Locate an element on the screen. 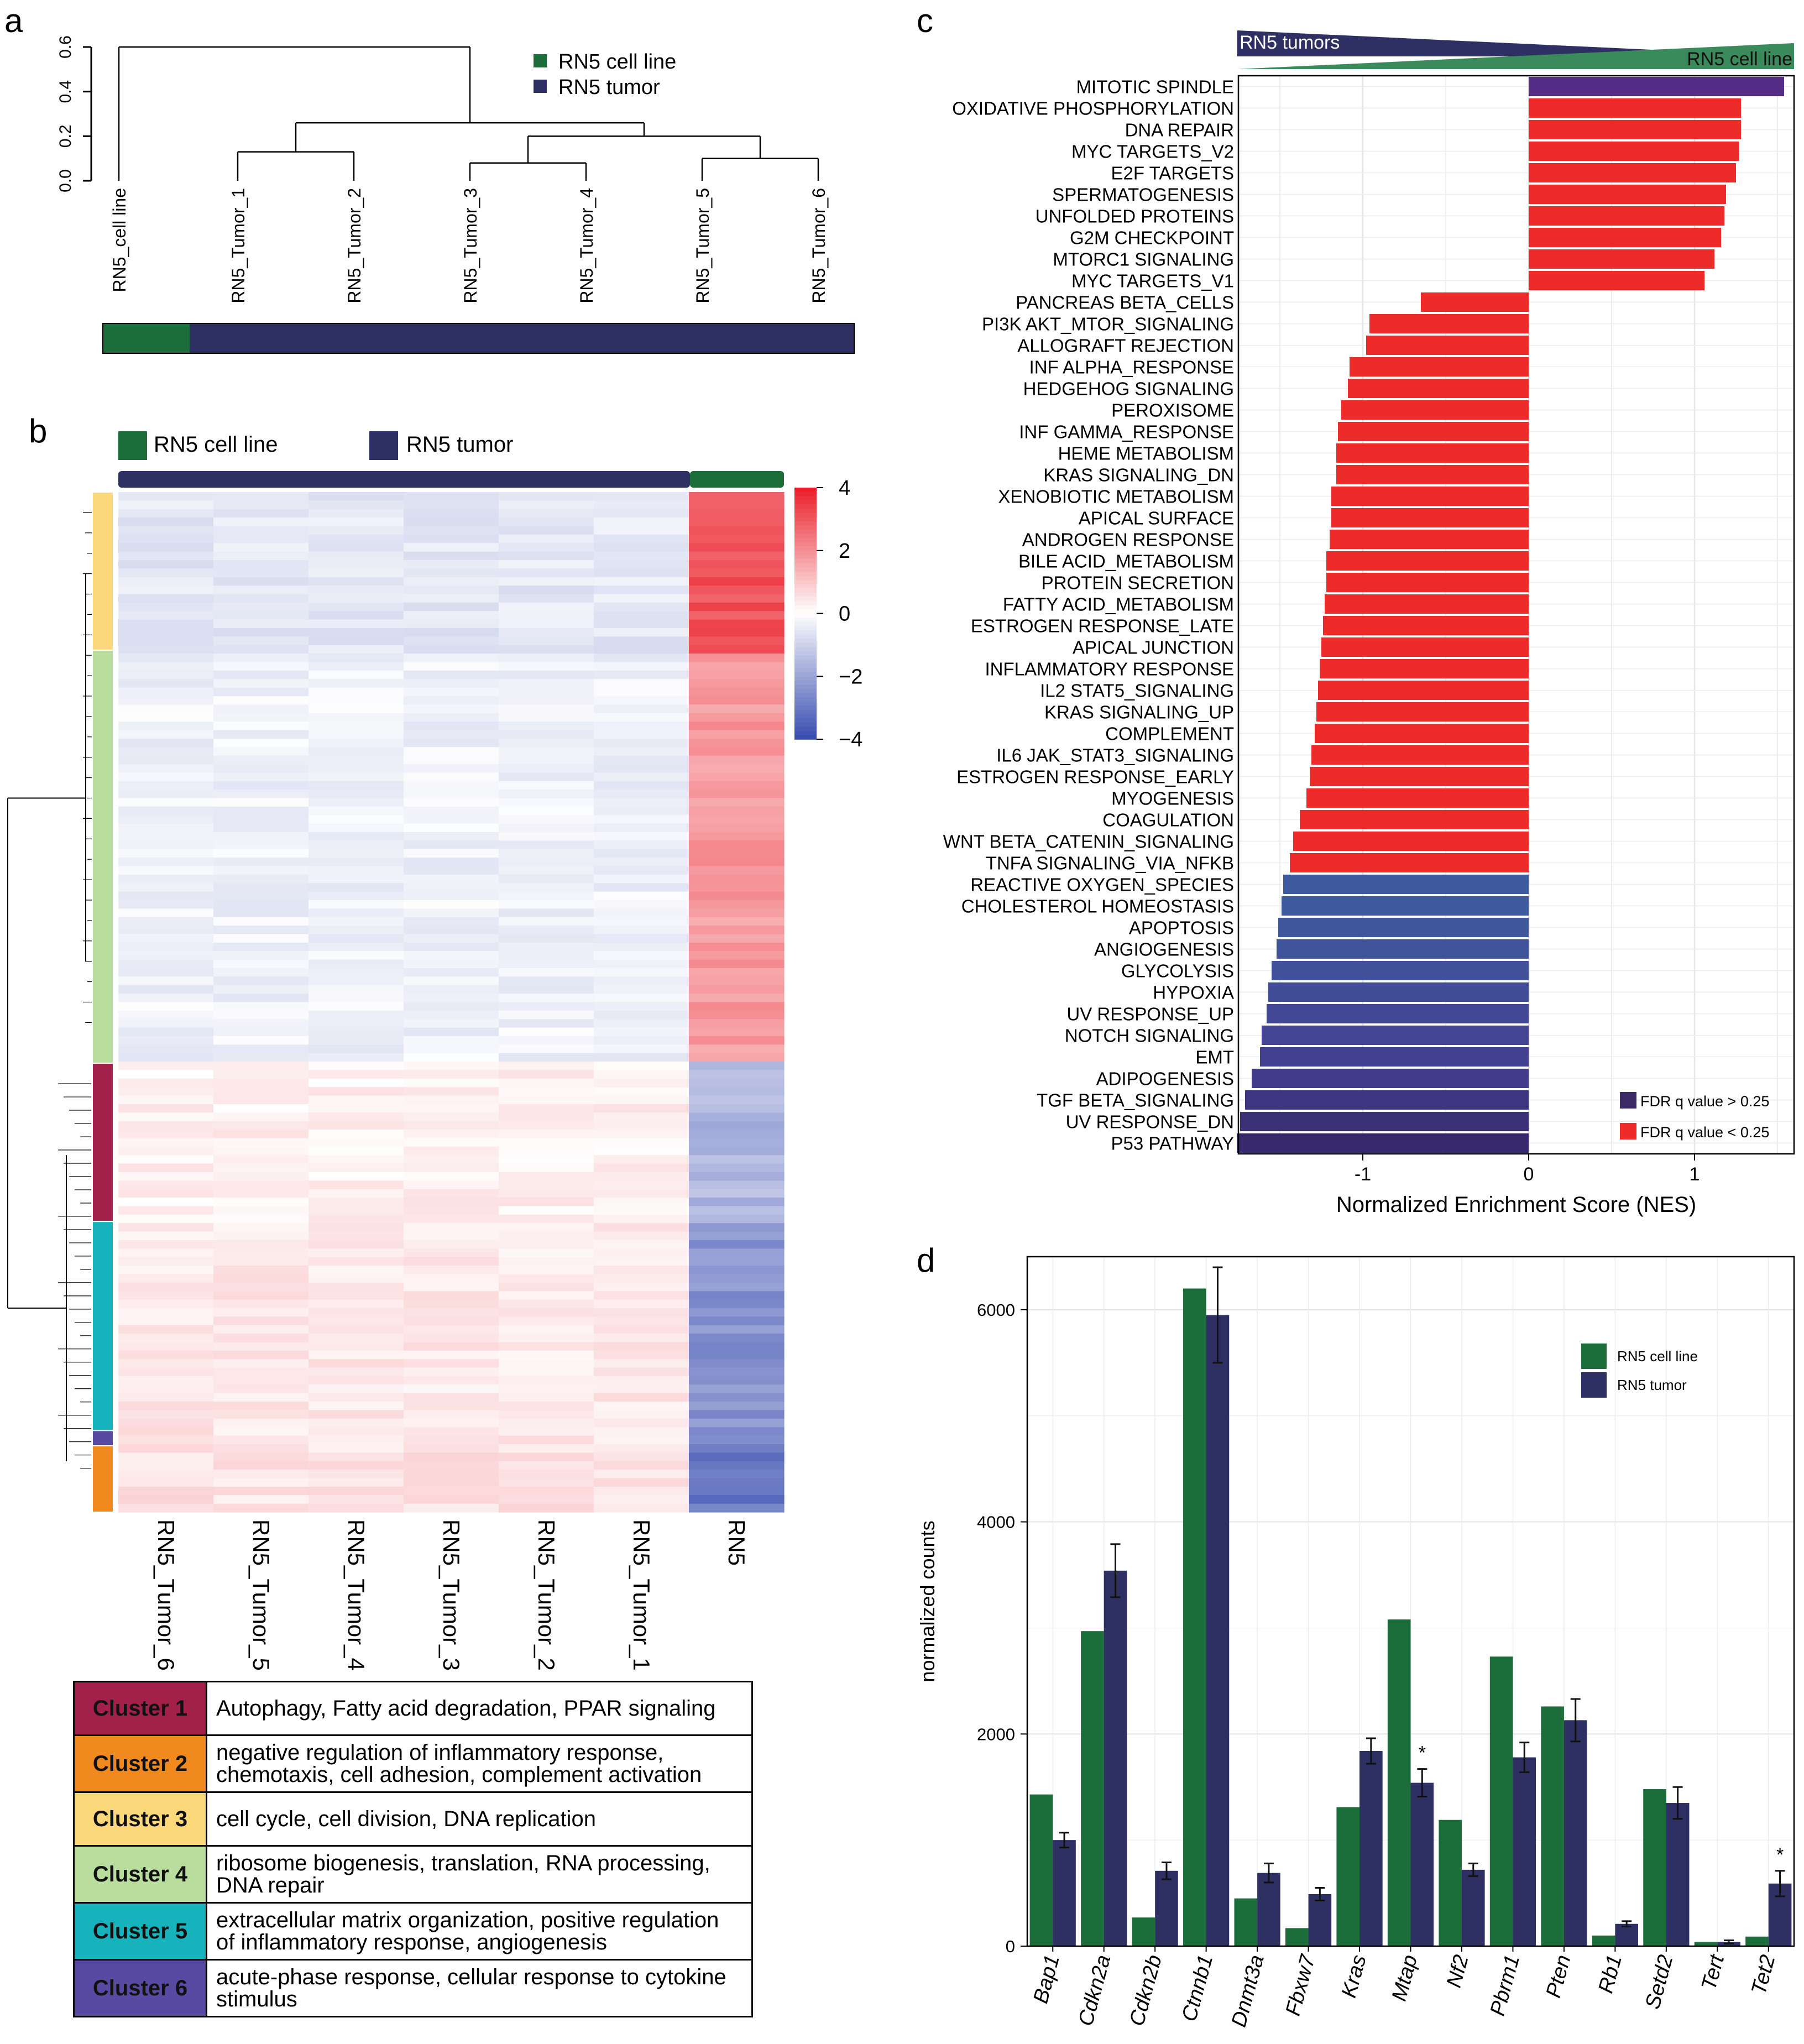  pathway-label: NOTCH SIGNALING is located at coordinates (1149, 1036).